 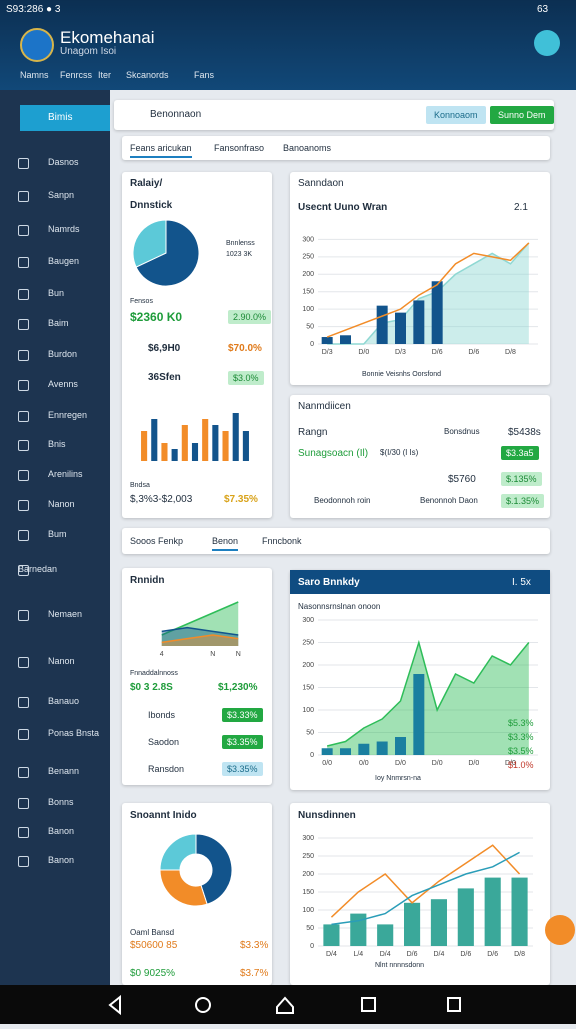 I want to click on sidebar-item: Ponas Bnsta, so click(x=74, y=733).